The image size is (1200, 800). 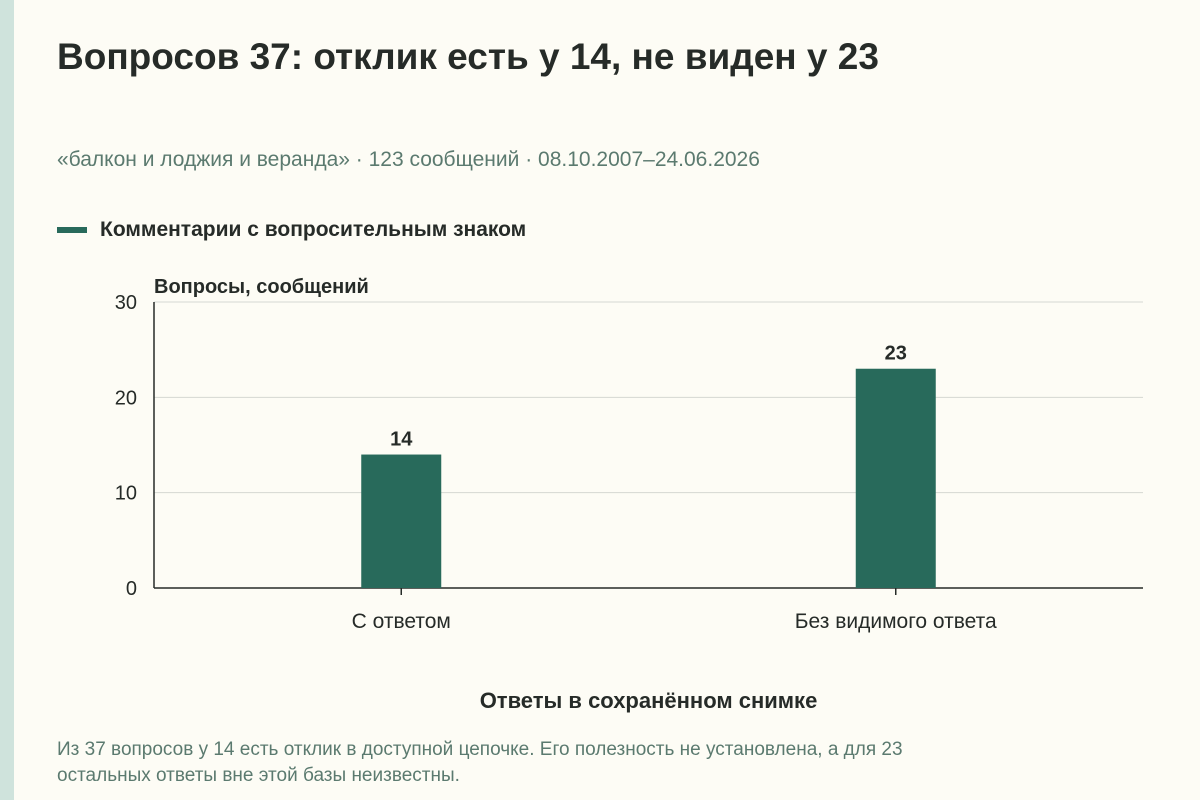 What do you see at coordinates (649, 700) in the screenshot?
I see `x-axis-label: Ответы в сохранённом снимке` at bounding box center [649, 700].